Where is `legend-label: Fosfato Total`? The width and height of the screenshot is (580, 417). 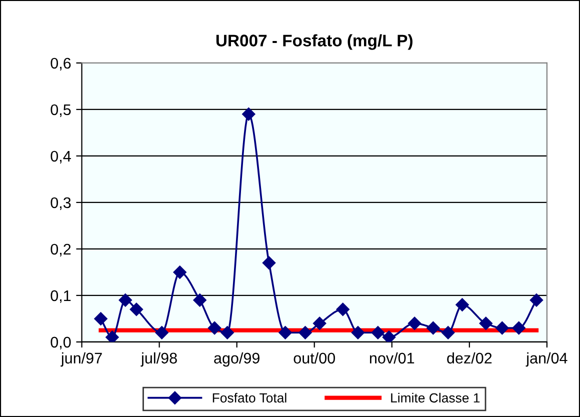
legend-label: Fosfato Total is located at coordinates (249, 397).